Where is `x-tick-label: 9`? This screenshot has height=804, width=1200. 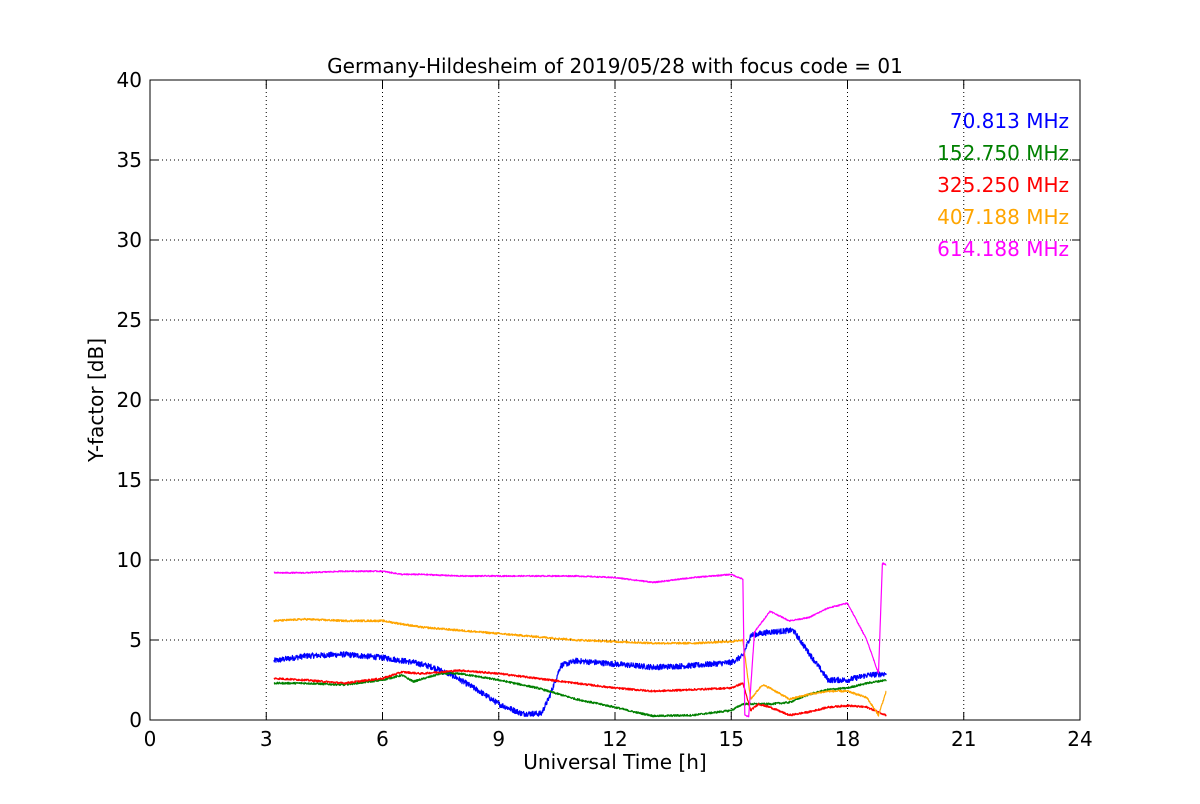 x-tick-label: 9 is located at coordinates (498, 739).